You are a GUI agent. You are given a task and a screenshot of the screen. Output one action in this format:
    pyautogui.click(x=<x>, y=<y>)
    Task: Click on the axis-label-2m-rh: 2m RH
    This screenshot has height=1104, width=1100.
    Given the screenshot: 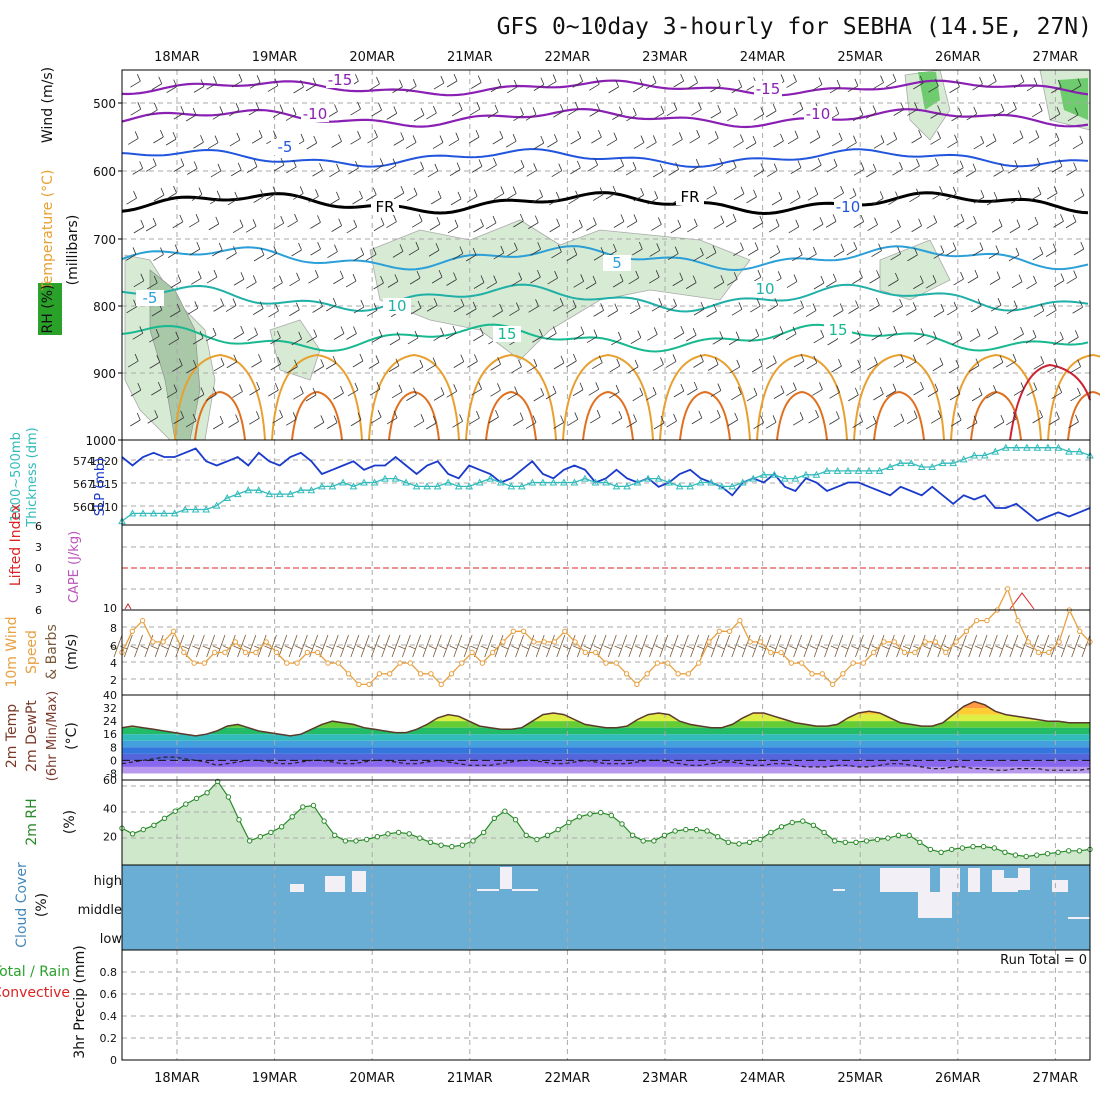 What is the action you would take?
    pyautogui.click(x=32, y=821)
    